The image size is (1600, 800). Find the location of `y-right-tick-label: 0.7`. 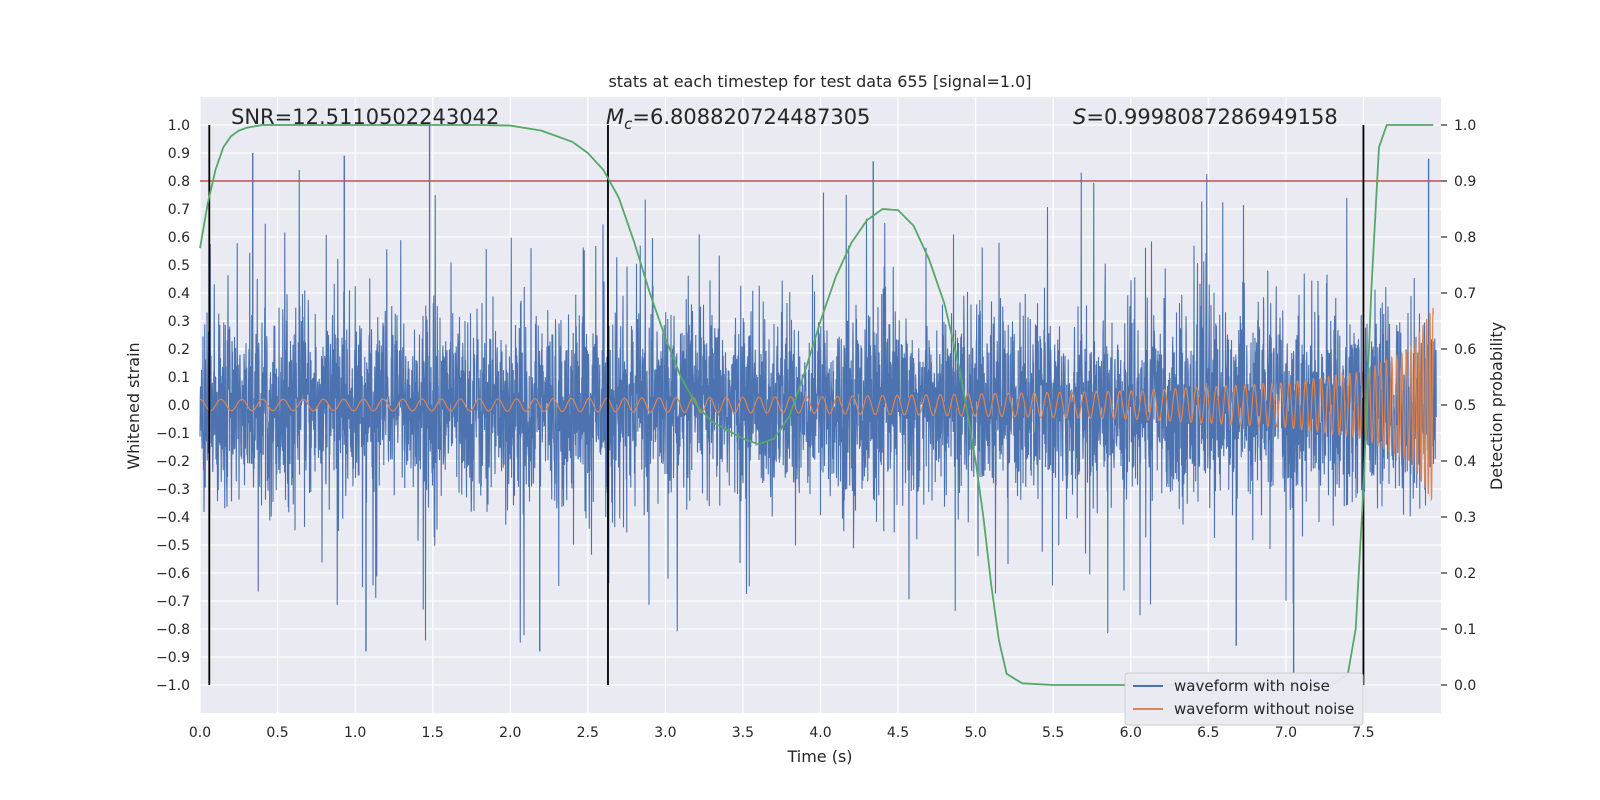

y-right-tick-label: 0.7 is located at coordinates (1465, 294).